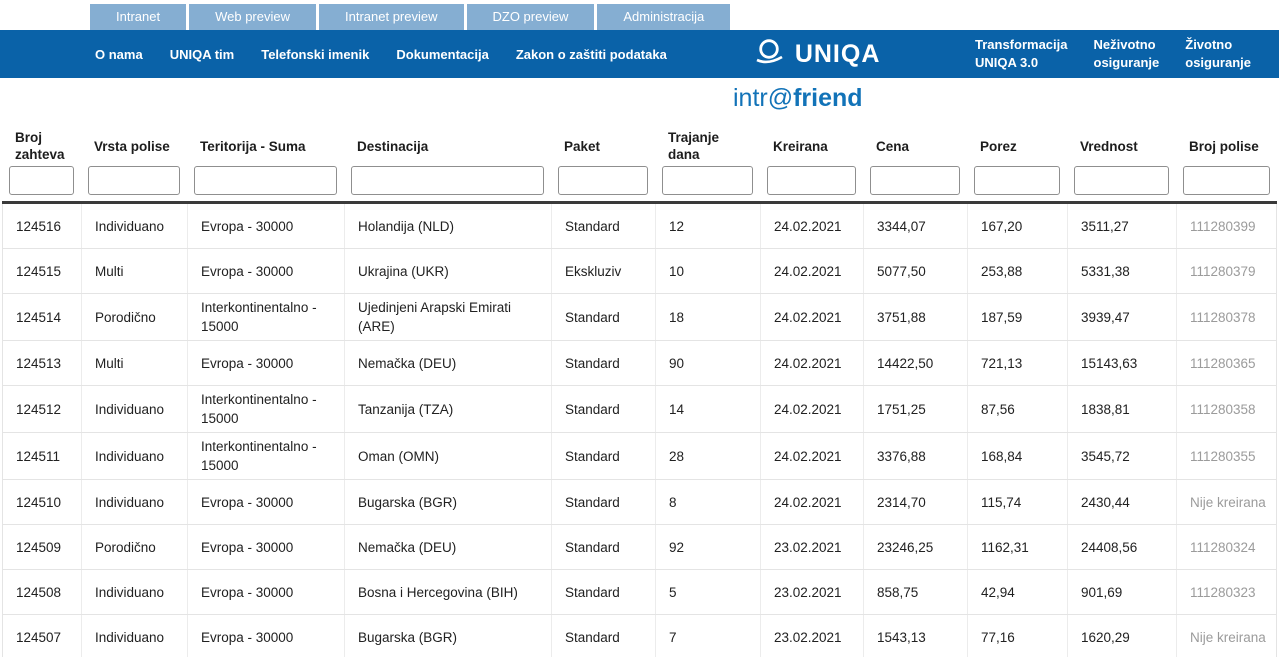 The image size is (1279, 657). Describe the element at coordinates (253, 146) in the screenshot. I see `column-header: Teritorija - Suma` at that location.